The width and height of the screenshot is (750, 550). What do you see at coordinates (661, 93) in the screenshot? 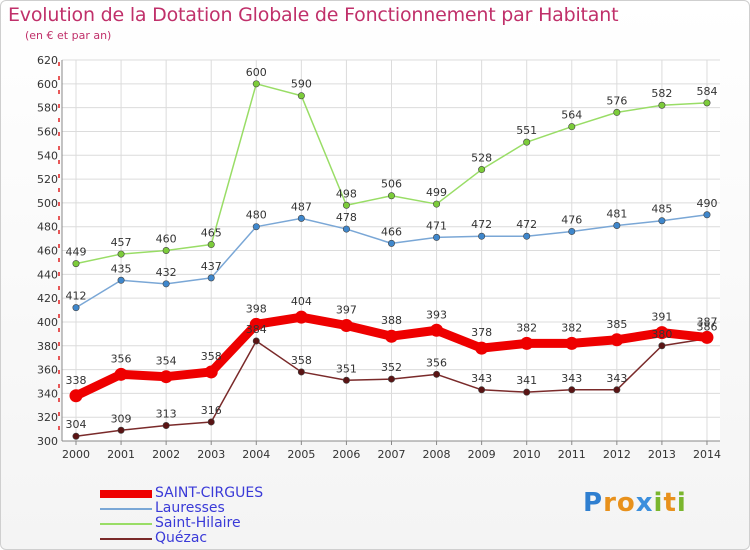
I see `data-label: 582` at bounding box center [661, 93].